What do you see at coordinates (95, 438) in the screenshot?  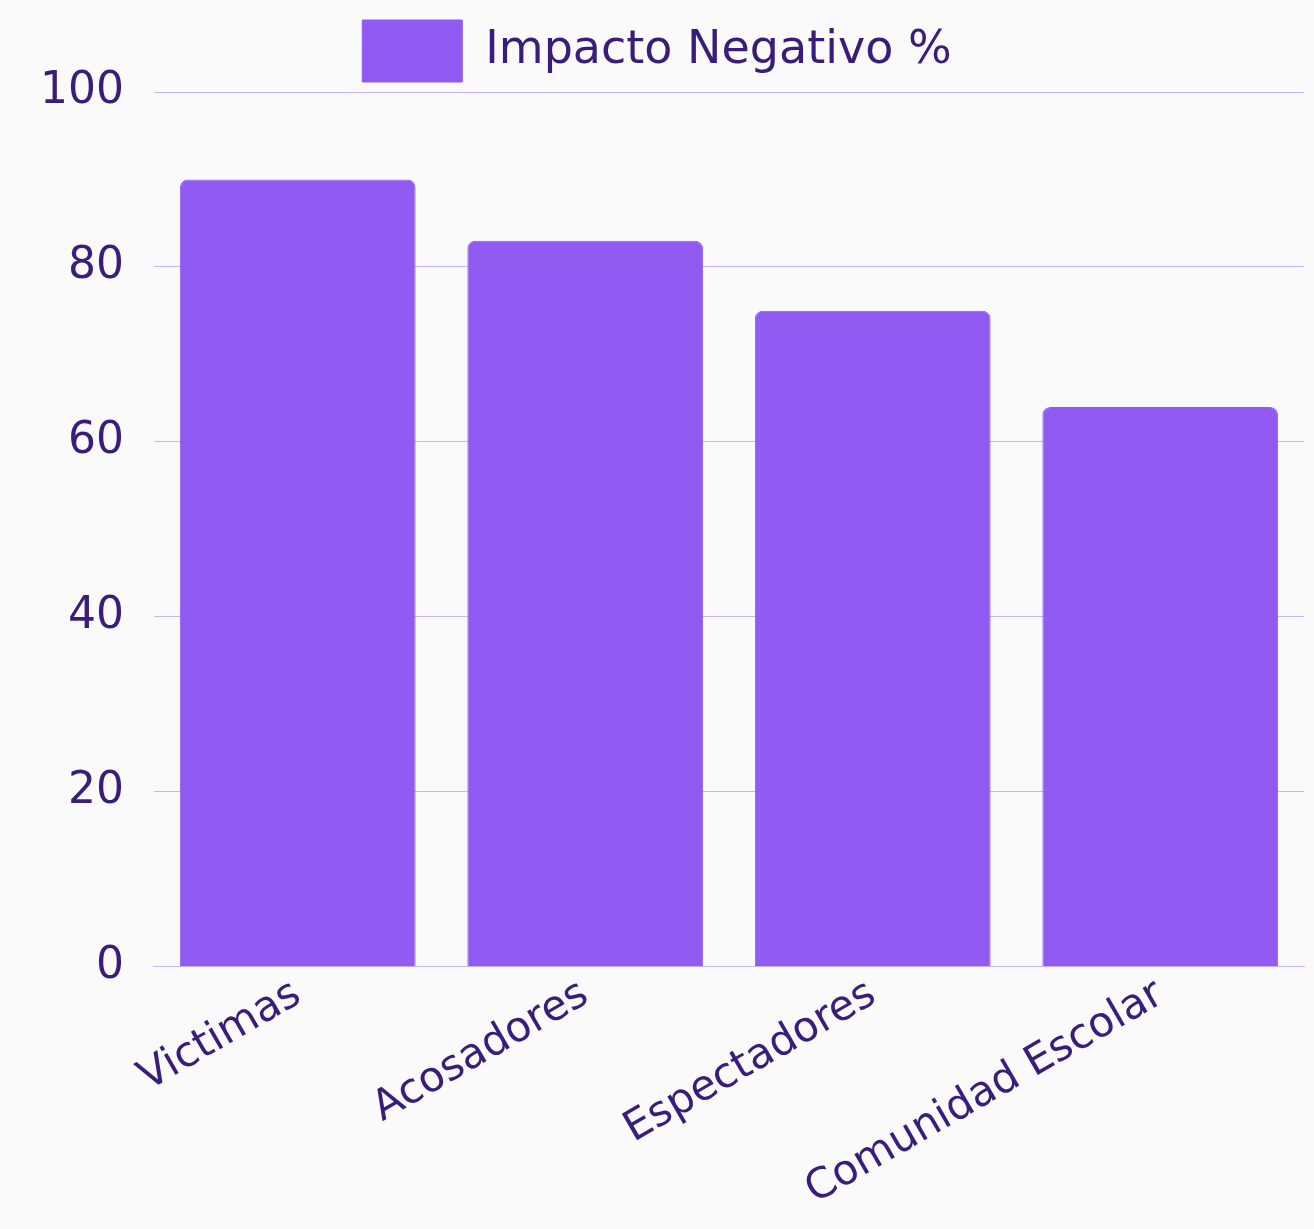 I see `y-tick-label: 60` at bounding box center [95, 438].